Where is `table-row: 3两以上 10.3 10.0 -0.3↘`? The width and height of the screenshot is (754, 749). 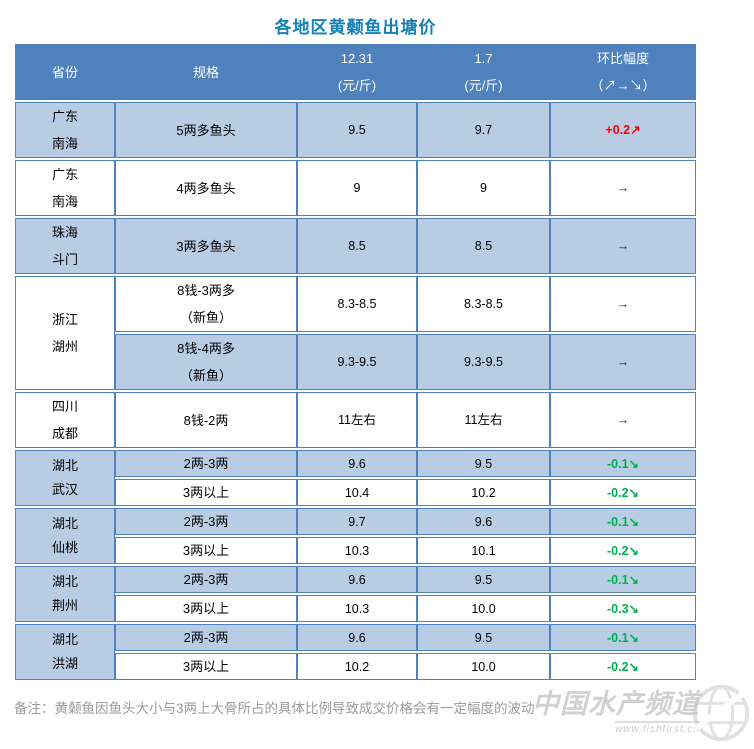
table-row: 3两以上 10.3 10.0 -0.3↘ is located at coordinates (355, 608).